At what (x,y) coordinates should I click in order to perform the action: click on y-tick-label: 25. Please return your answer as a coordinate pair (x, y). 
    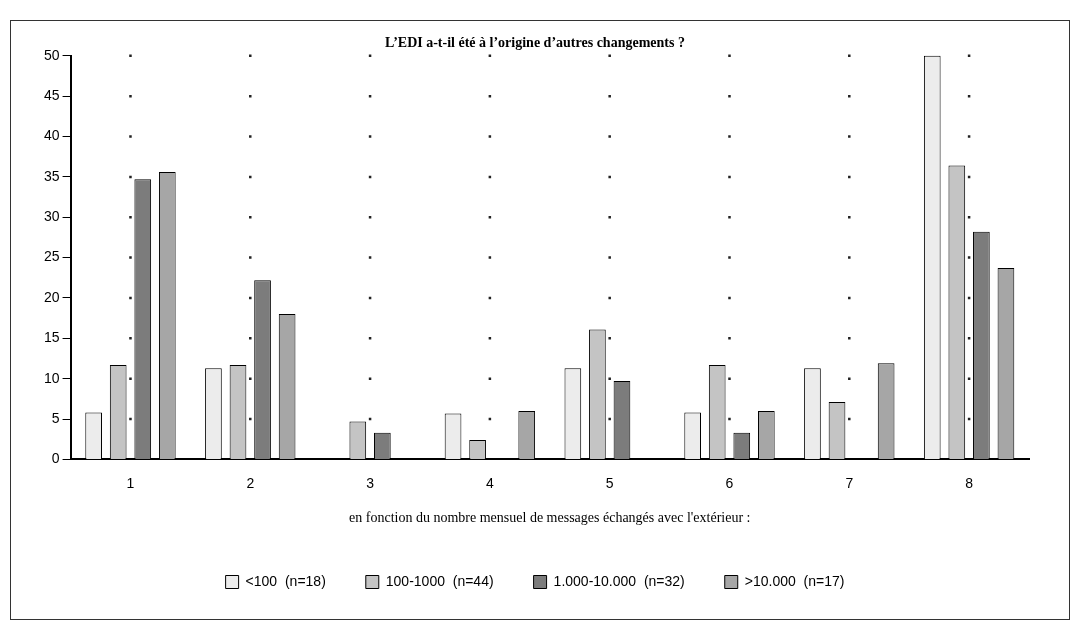
    Looking at the image, I should click on (51, 256).